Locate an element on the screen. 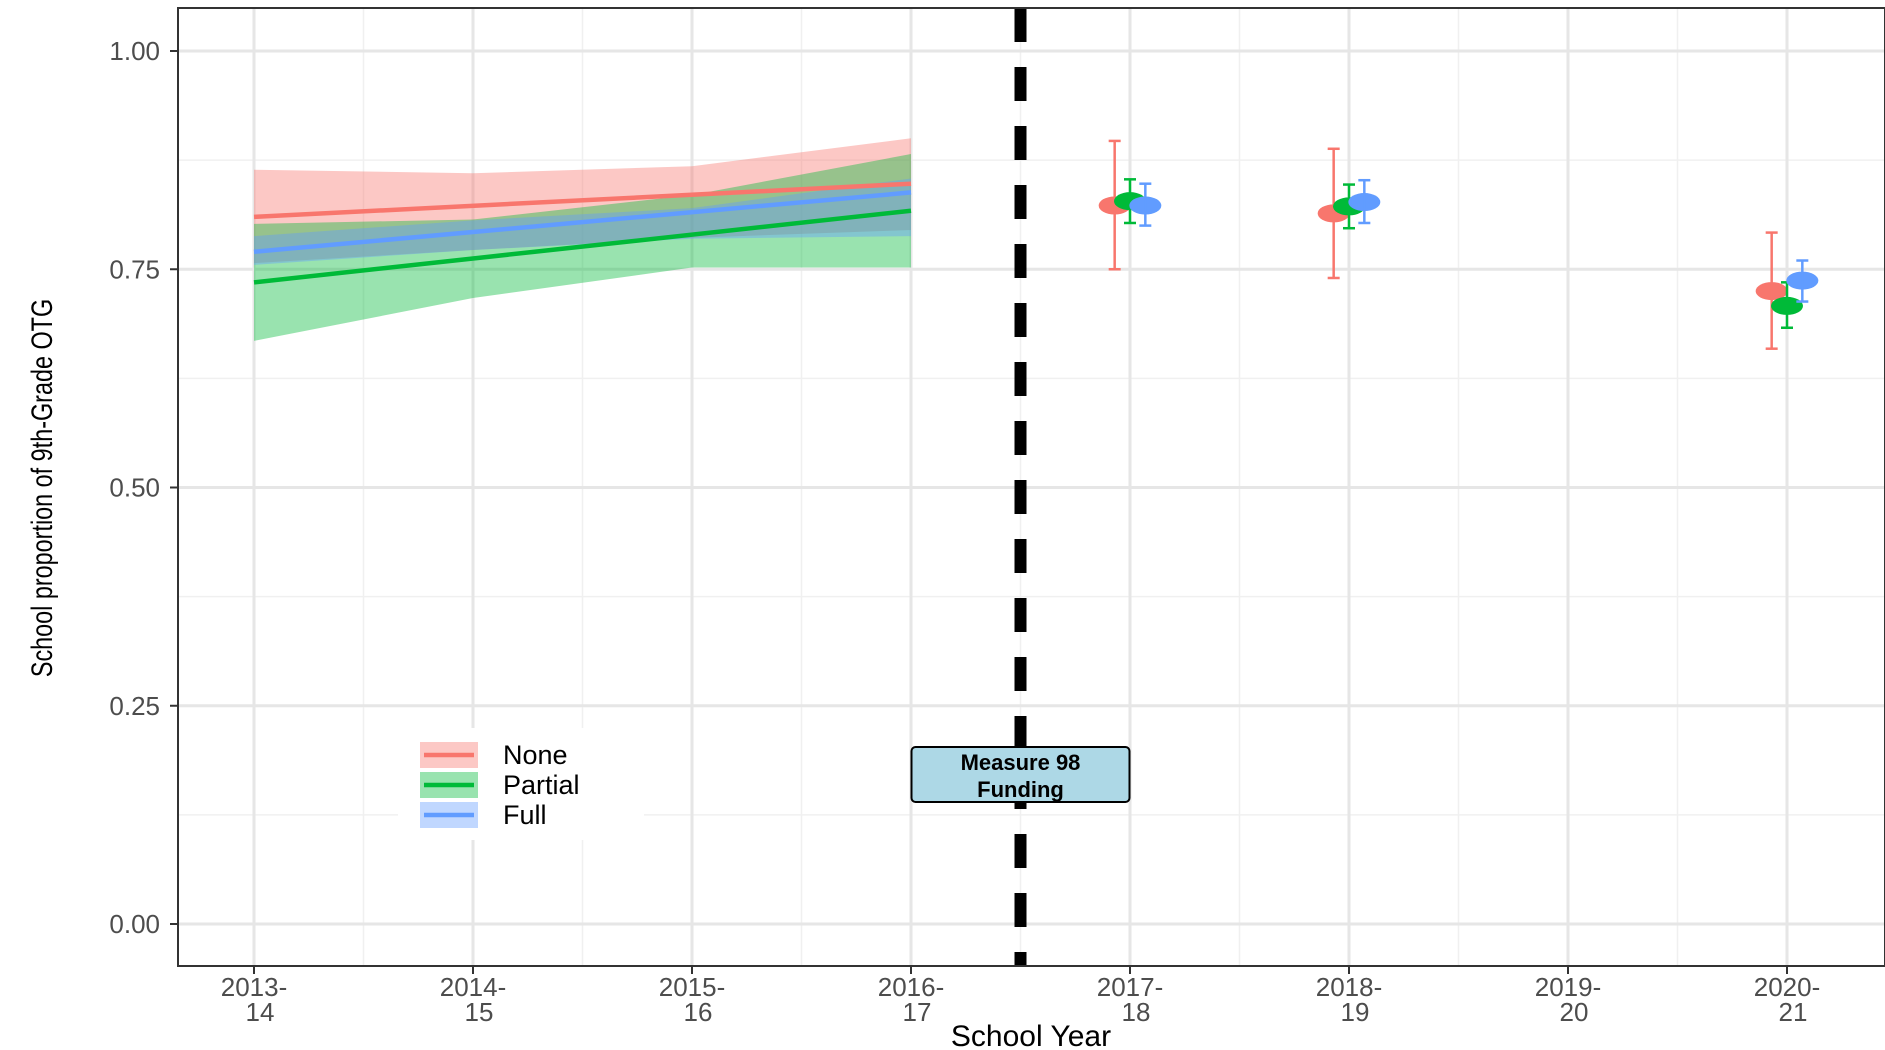 The width and height of the screenshot is (1885, 1050). trend-lines is located at coordinates (582, 233).